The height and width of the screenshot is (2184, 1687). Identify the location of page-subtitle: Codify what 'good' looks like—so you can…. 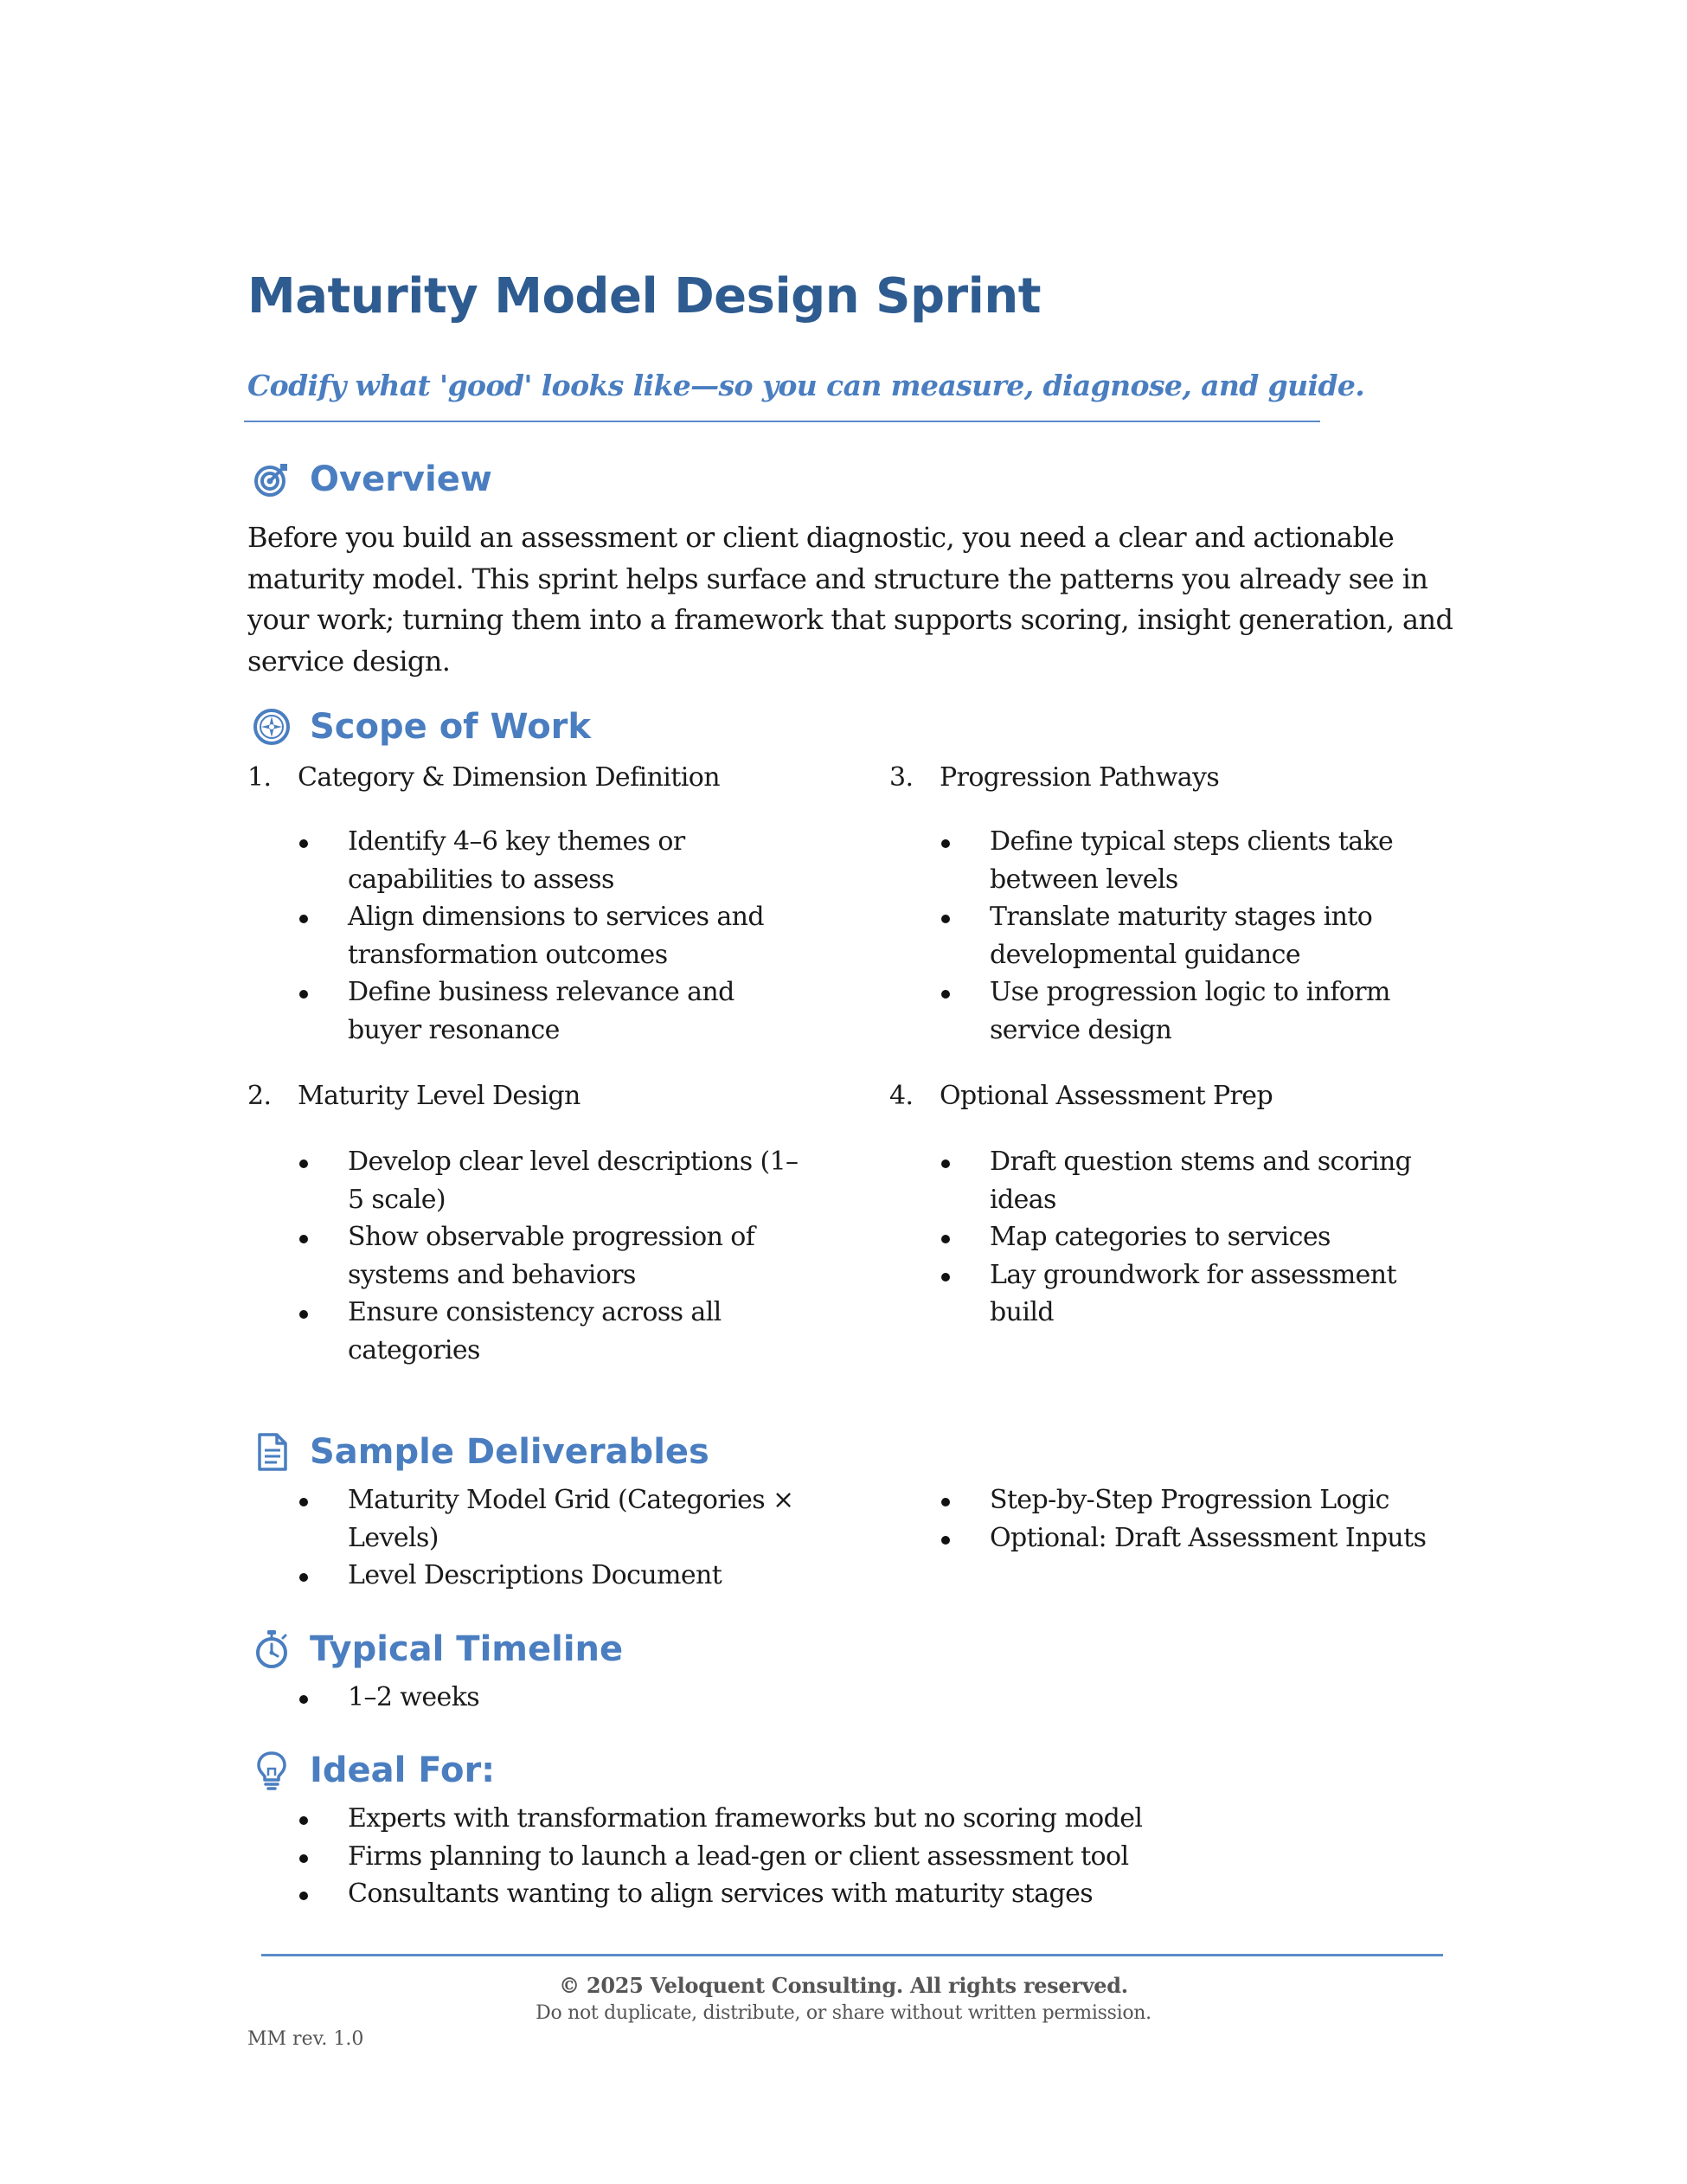
(806, 385).